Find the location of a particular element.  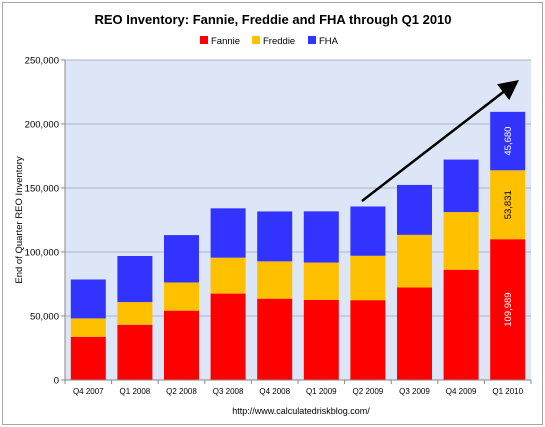

y-tick-label: 150,000 is located at coordinates (42, 189).